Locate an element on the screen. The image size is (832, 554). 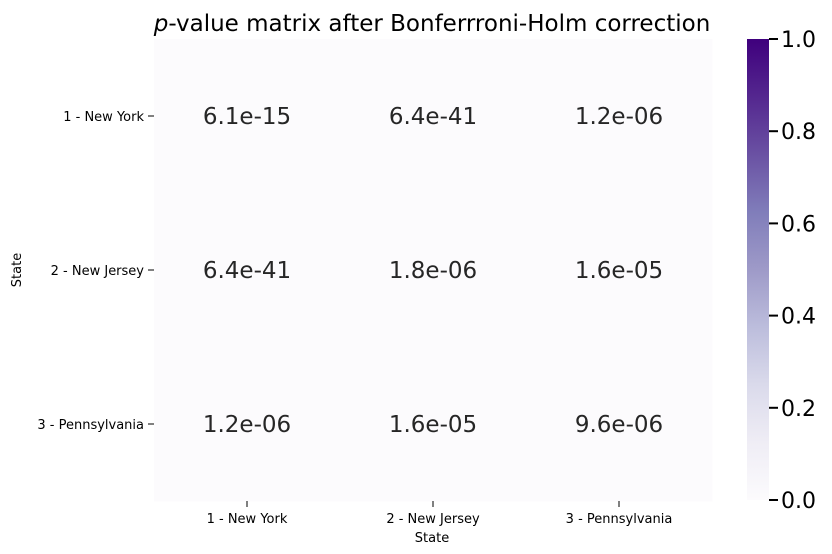
colorbar-tick-label: 0.8 is located at coordinates (798, 132).